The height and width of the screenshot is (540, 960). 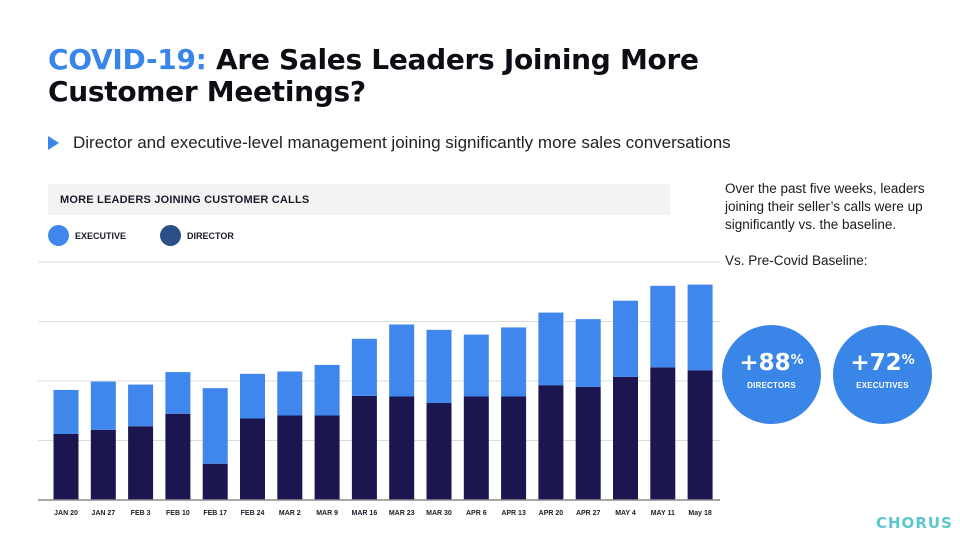 I want to click on legend-executive: EXECUTIVE, so click(x=87, y=235).